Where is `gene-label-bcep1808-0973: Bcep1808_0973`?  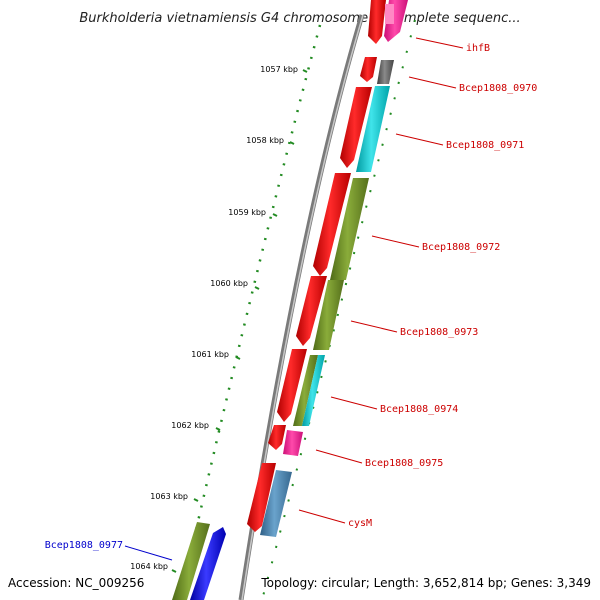 gene-label-bcep1808-0973: Bcep1808_0973 is located at coordinates (439, 332).